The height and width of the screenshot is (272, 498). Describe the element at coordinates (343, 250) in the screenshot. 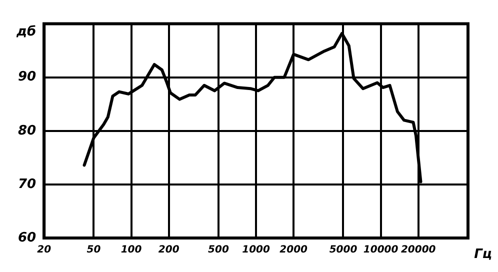

I see `x-tick-label: 5000` at that location.